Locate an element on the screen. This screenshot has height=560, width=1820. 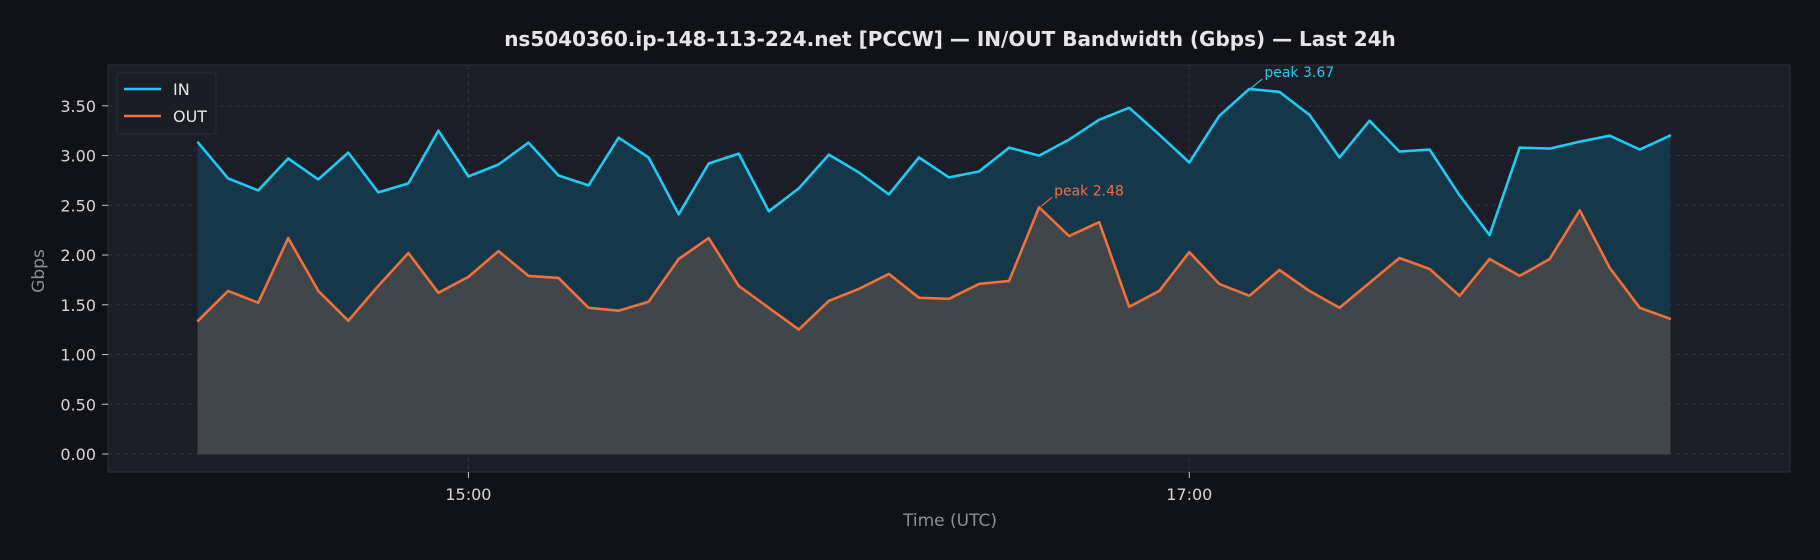
y-tick-label: 0.50 is located at coordinates (78, 404).